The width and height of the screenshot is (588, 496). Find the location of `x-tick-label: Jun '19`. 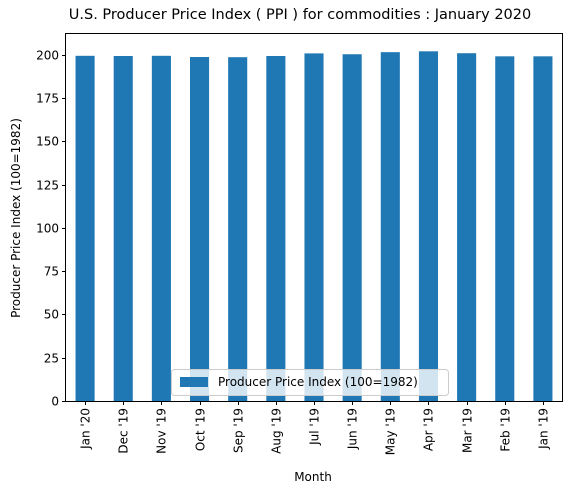

x-tick-label: Jun '19 is located at coordinates (353, 429).